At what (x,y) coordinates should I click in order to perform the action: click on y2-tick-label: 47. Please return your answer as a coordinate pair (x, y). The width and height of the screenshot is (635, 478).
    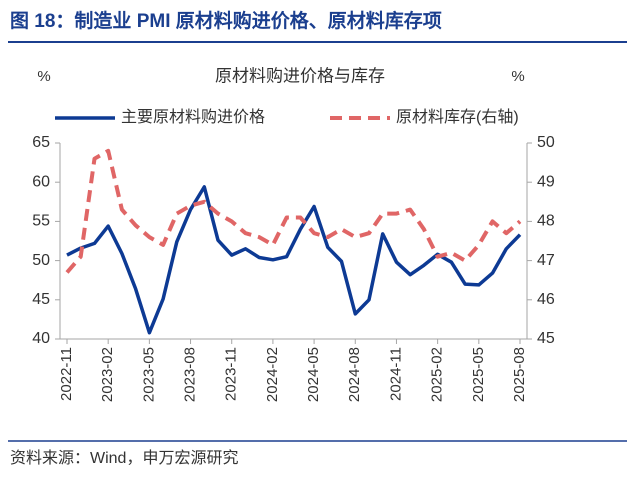
    Looking at the image, I should click on (546, 260).